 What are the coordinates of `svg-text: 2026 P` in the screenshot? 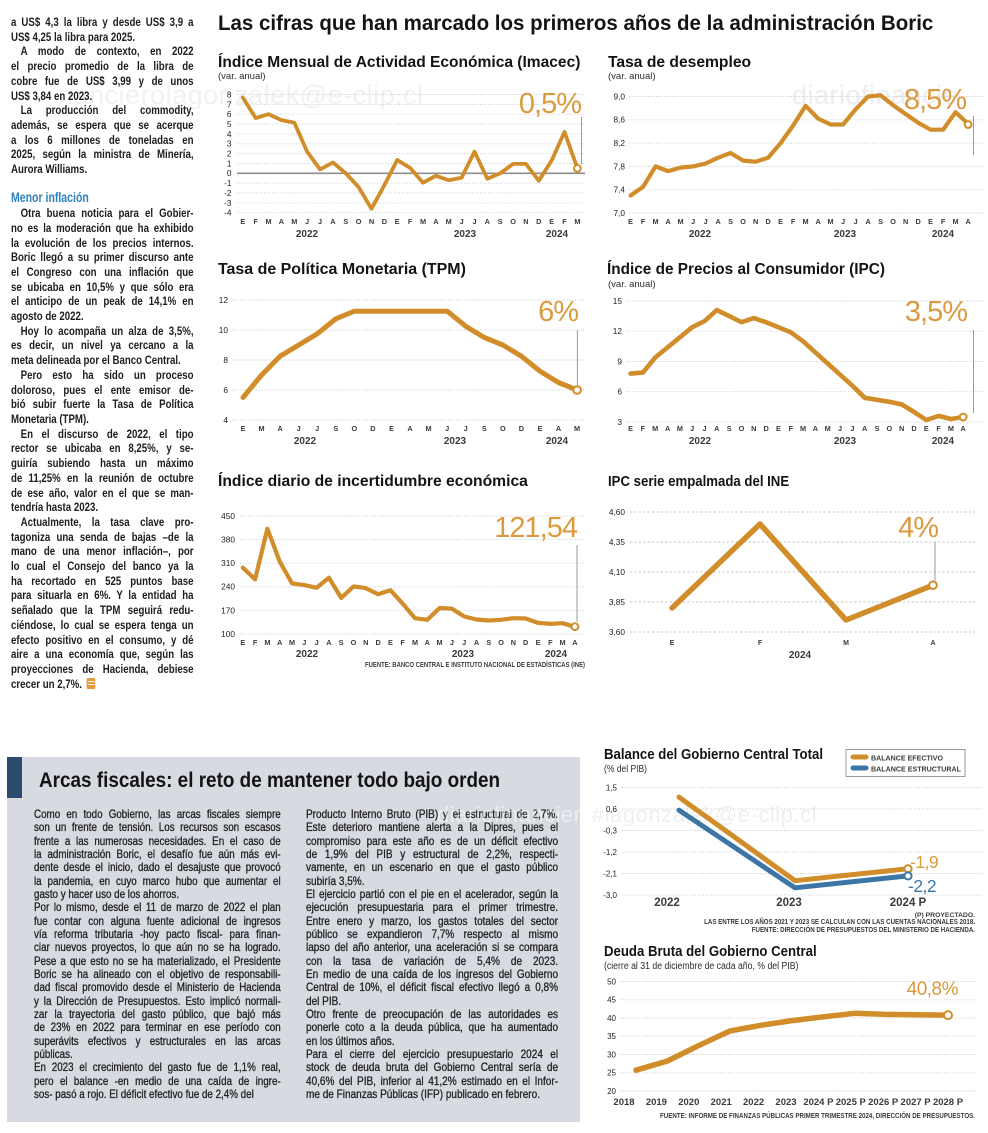 It's located at (883, 1102).